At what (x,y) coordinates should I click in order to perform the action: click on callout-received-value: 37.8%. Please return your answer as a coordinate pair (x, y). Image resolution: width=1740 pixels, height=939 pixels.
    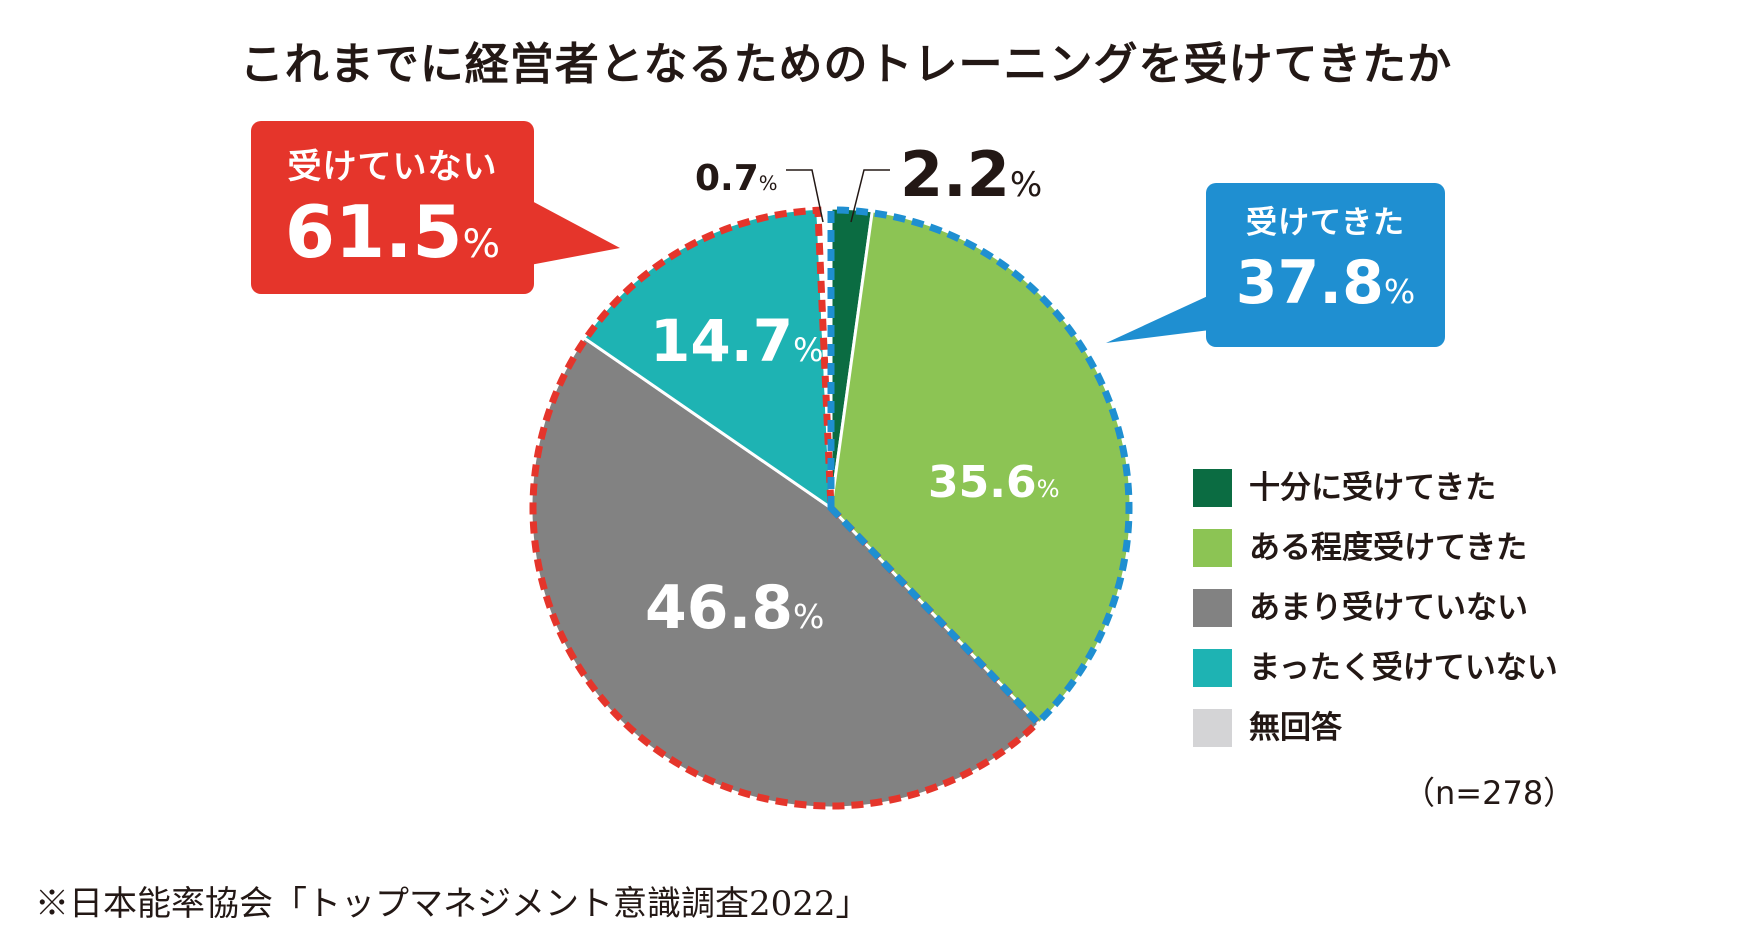
    Looking at the image, I should click on (1325, 287).